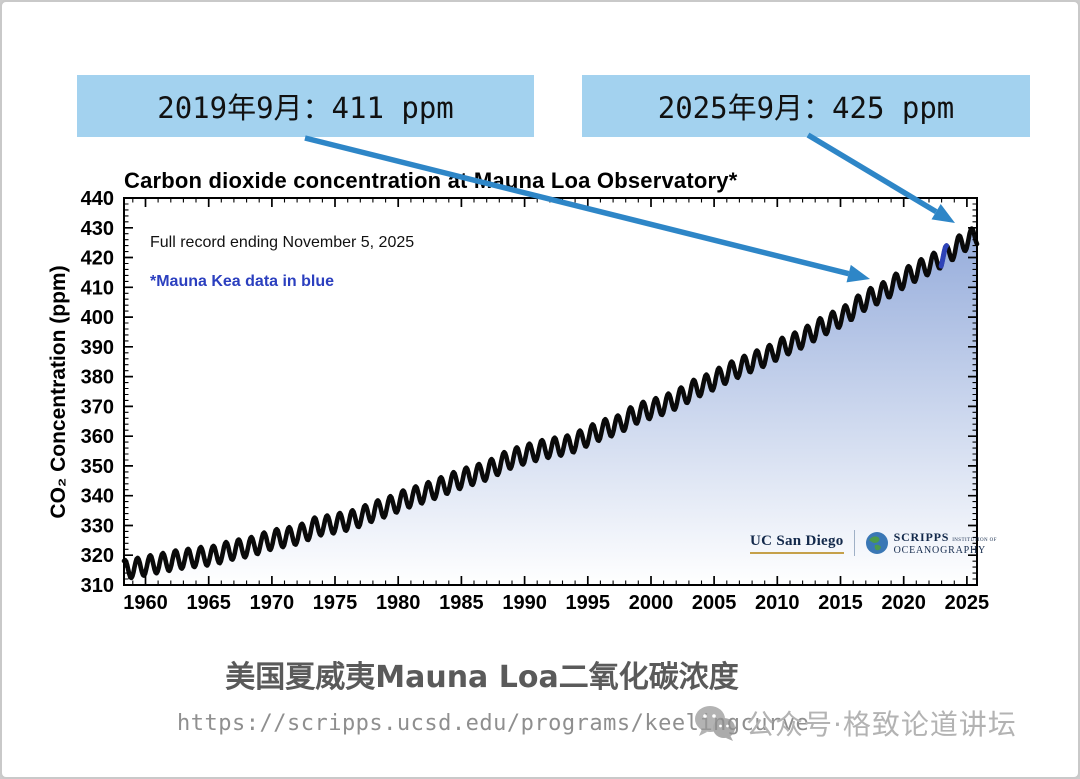  What do you see at coordinates (939, 551) in the screenshot?
I see `scripps-oceanography: OCEANOGRAPHY` at bounding box center [939, 551].